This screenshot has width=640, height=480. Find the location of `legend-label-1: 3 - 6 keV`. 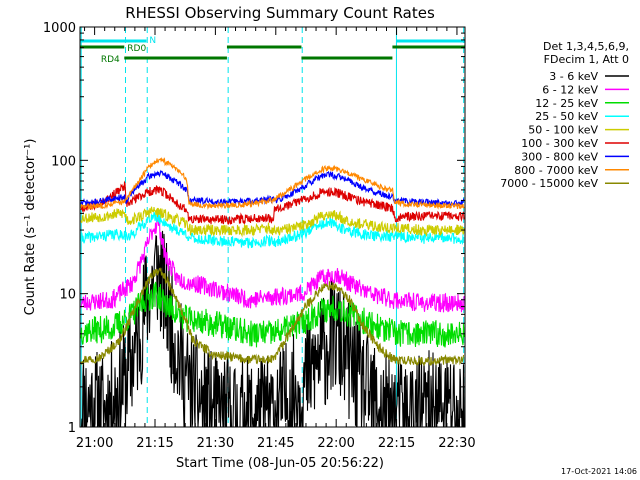

legend-label-1: 3 - 6 keV is located at coordinates (573, 76).